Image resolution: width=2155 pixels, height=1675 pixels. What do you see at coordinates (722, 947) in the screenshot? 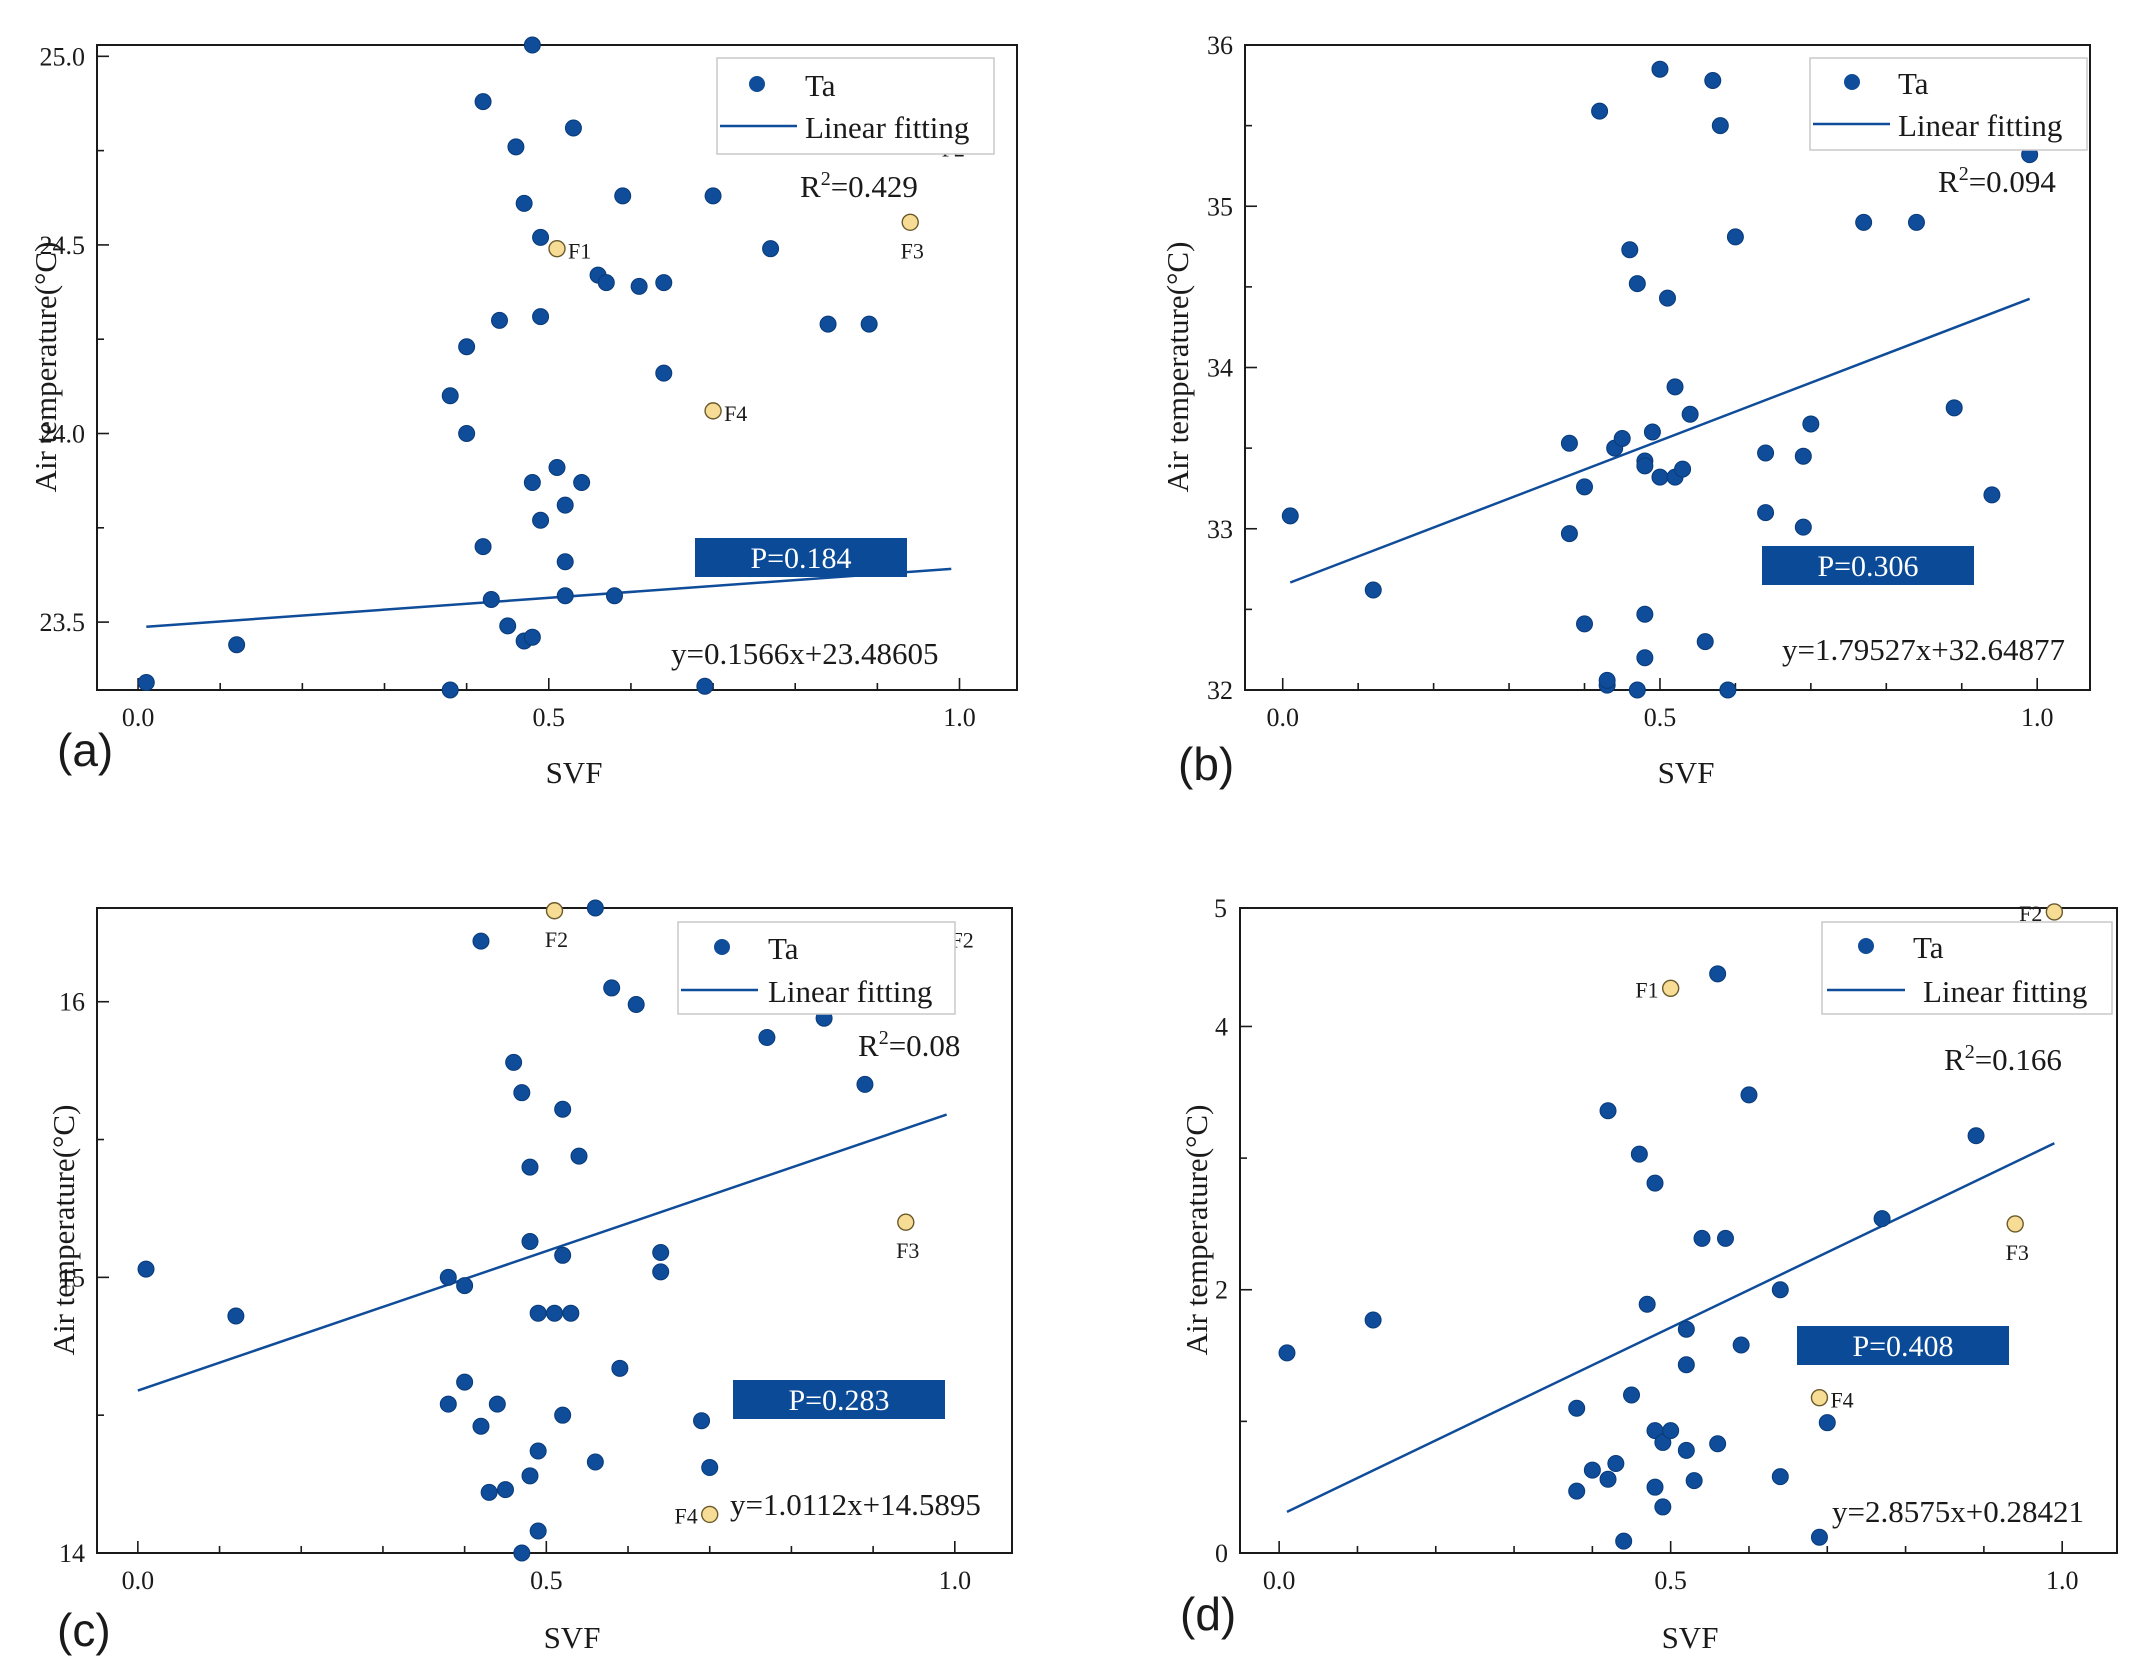
I see `legend-point-marker` at bounding box center [722, 947].